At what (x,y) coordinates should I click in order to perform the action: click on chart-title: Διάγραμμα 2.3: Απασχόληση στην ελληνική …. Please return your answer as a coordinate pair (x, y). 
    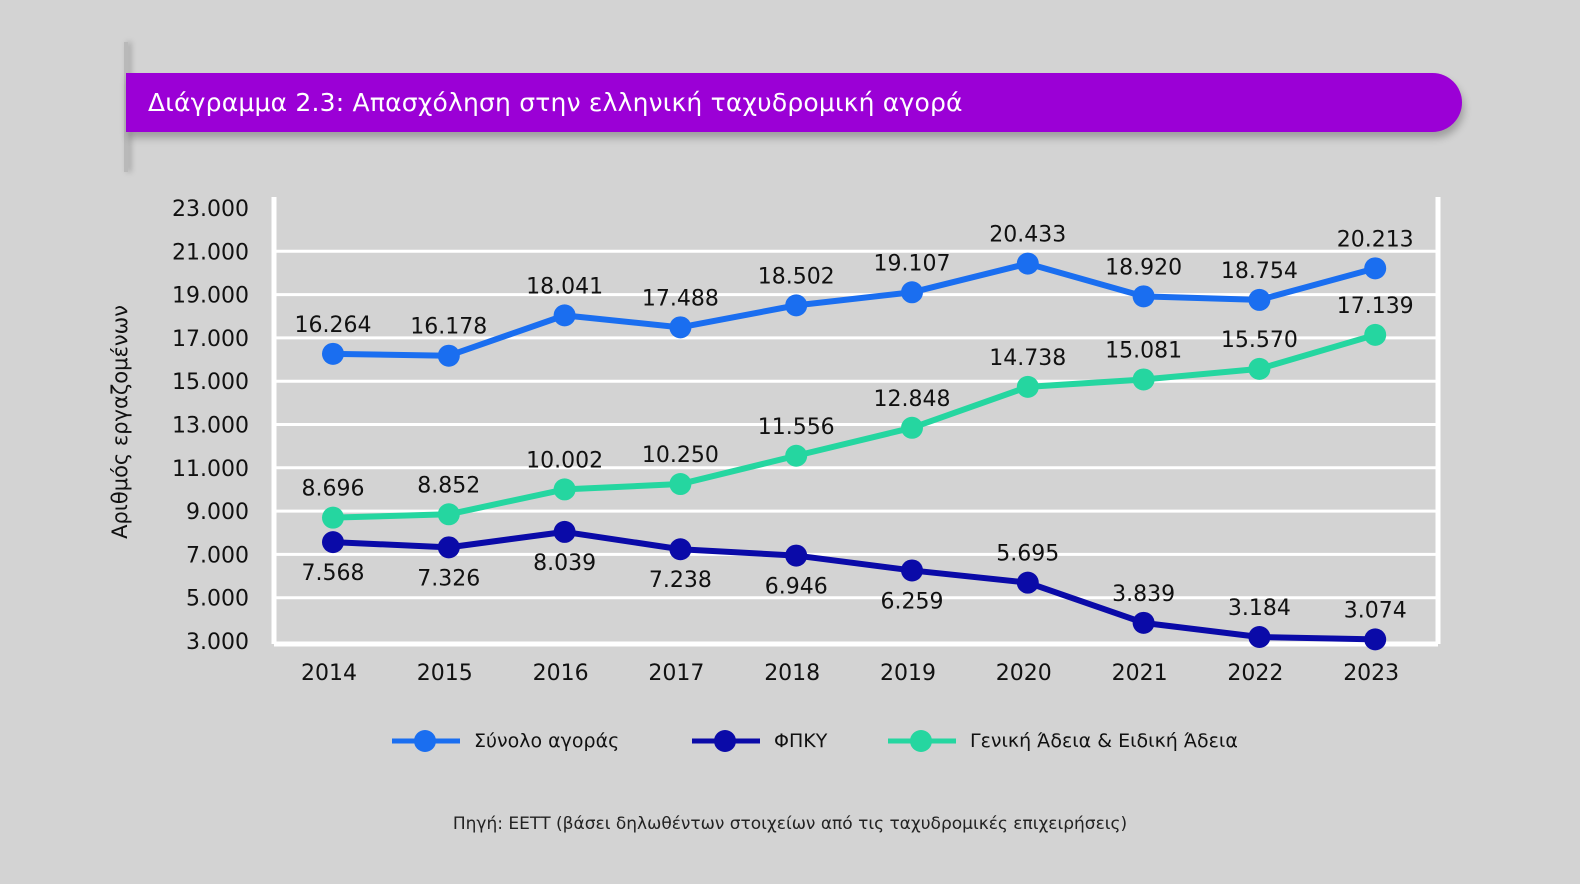
    Looking at the image, I should click on (555, 102).